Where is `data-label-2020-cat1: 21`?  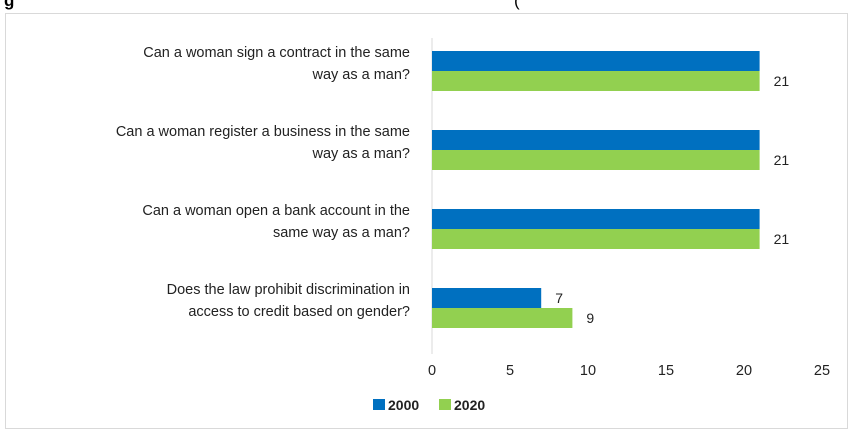 data-label-2020-cat1: 21 is located at coordinates (782, 81).